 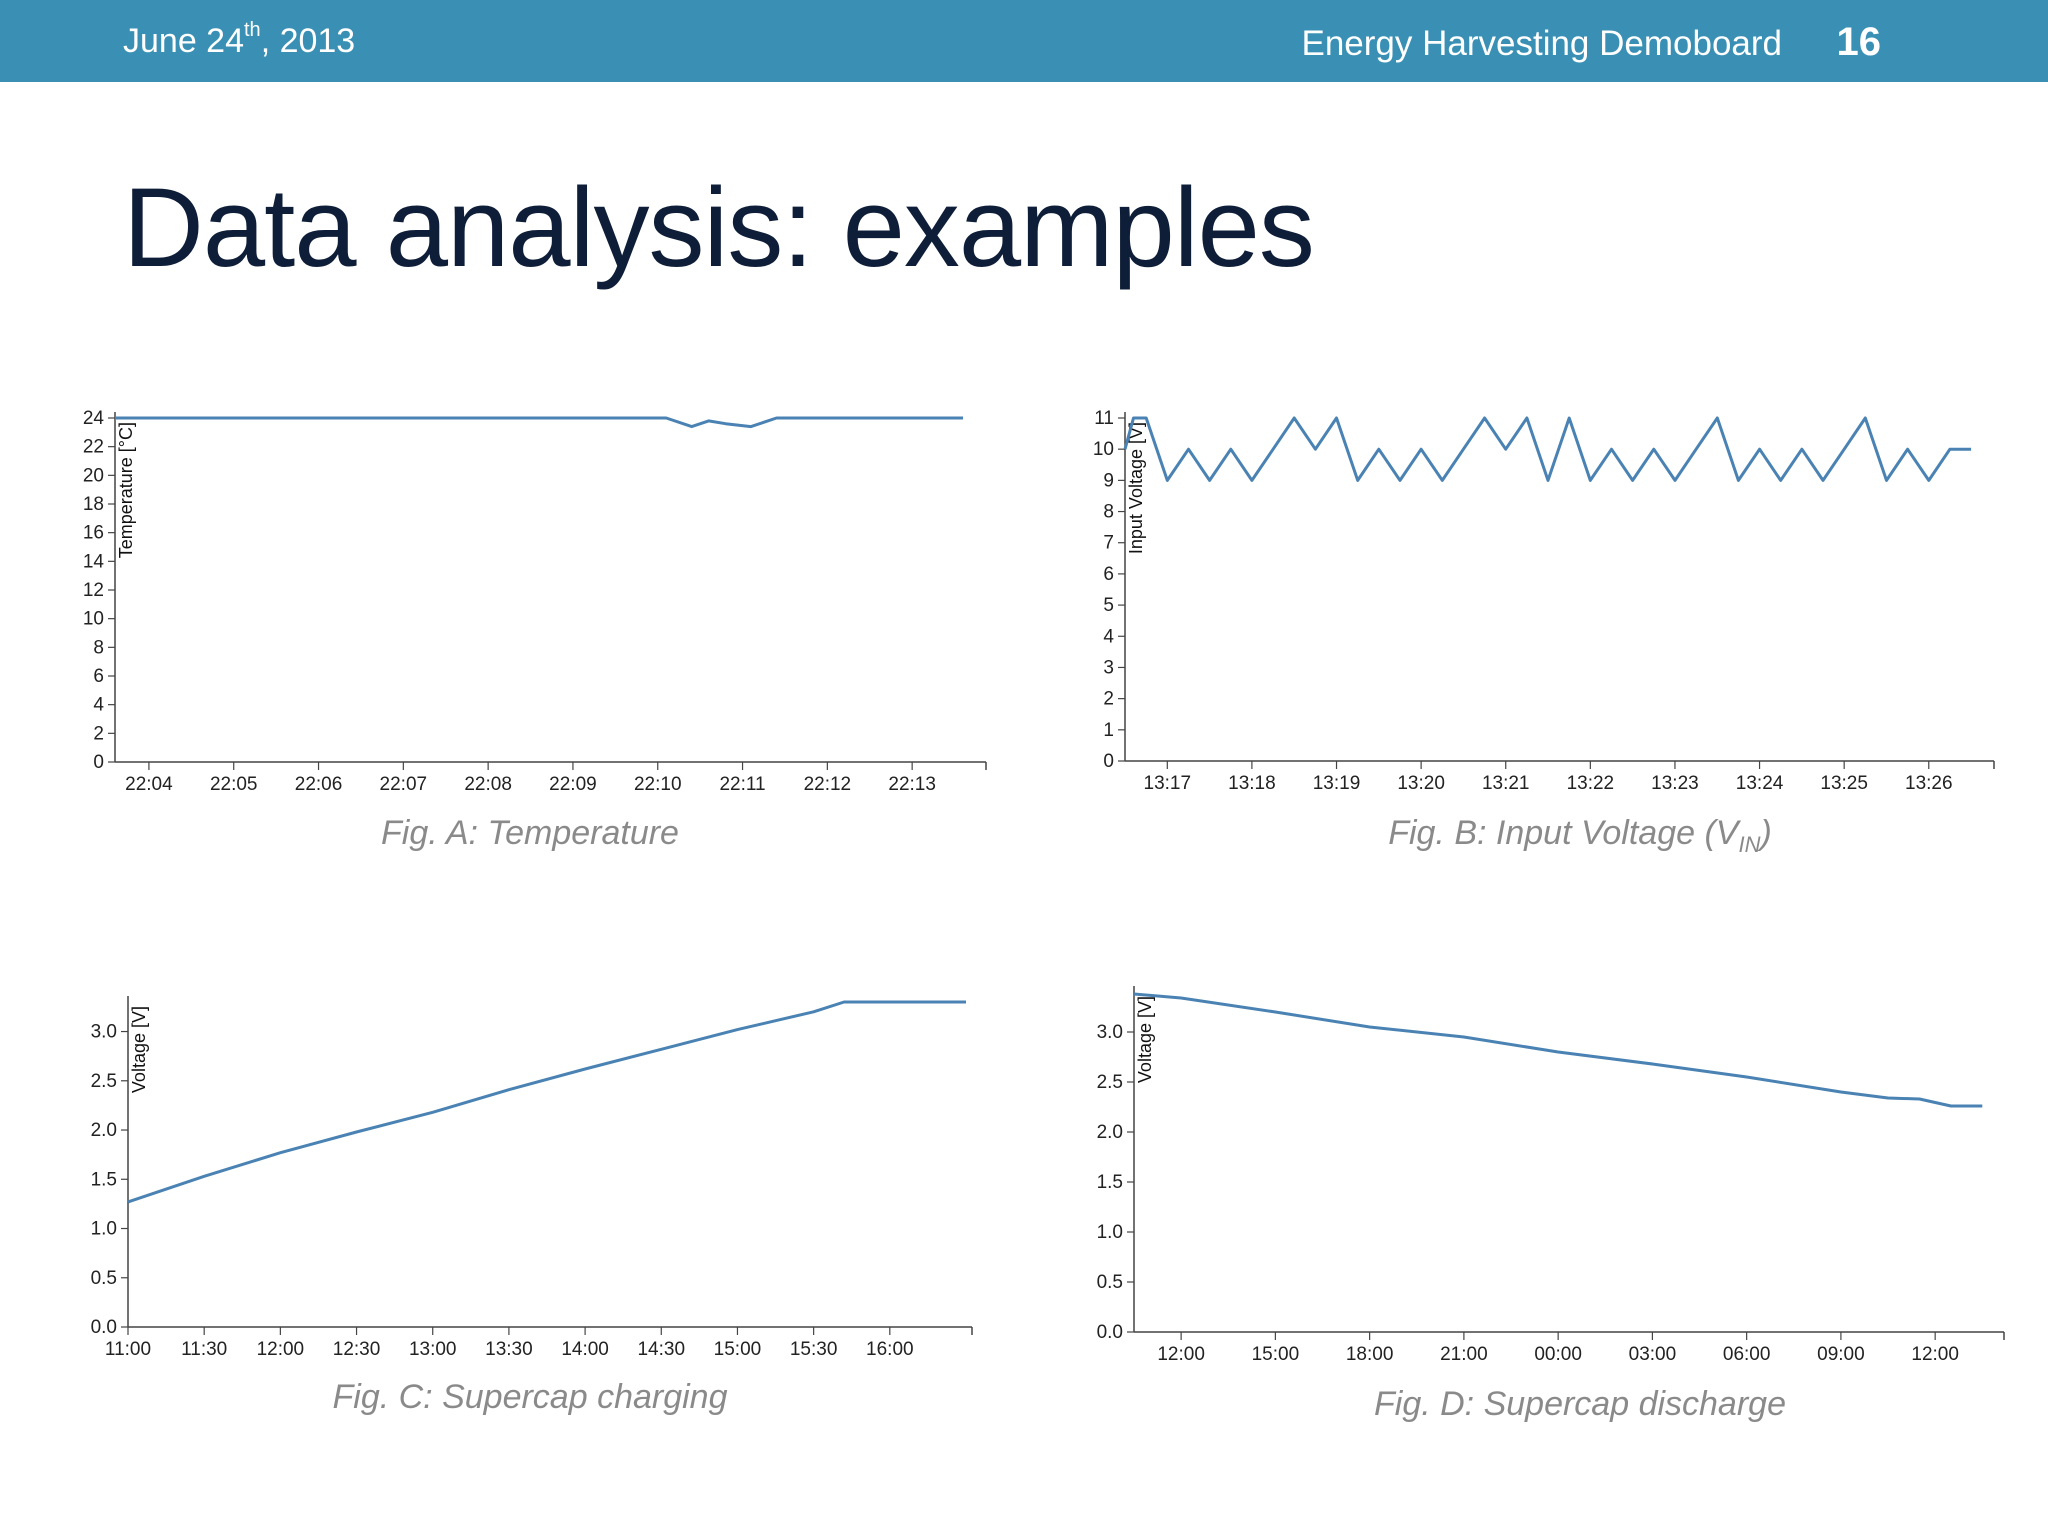 I want to click on y-tick-label: 18, so click(x=93, y=504).